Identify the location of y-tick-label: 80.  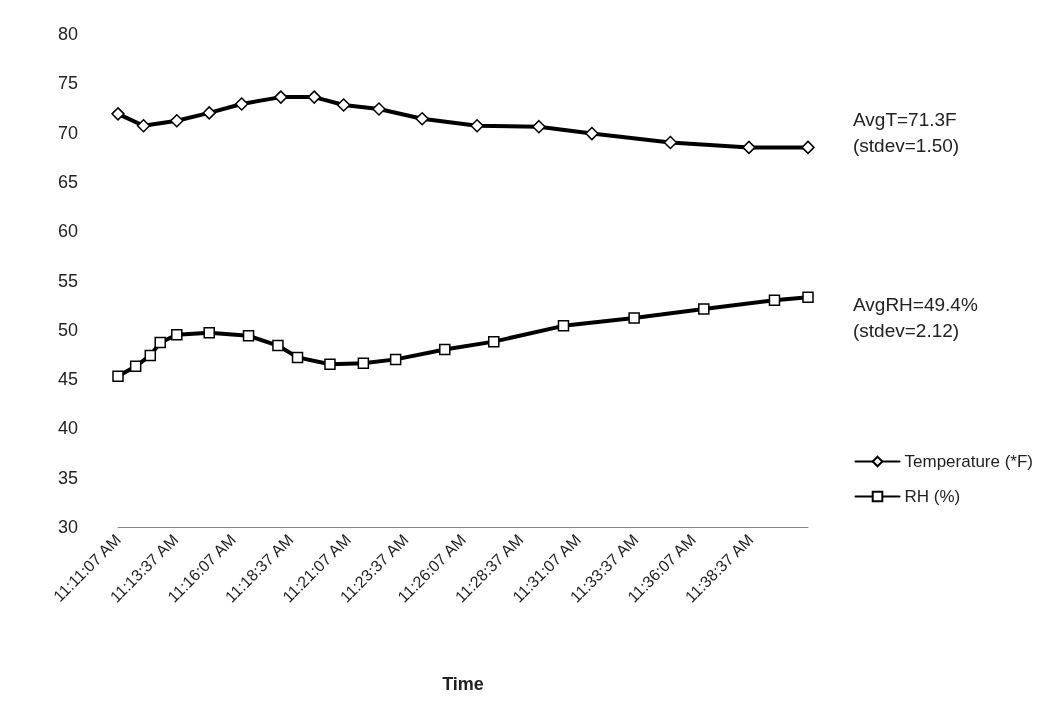
(67, 34).